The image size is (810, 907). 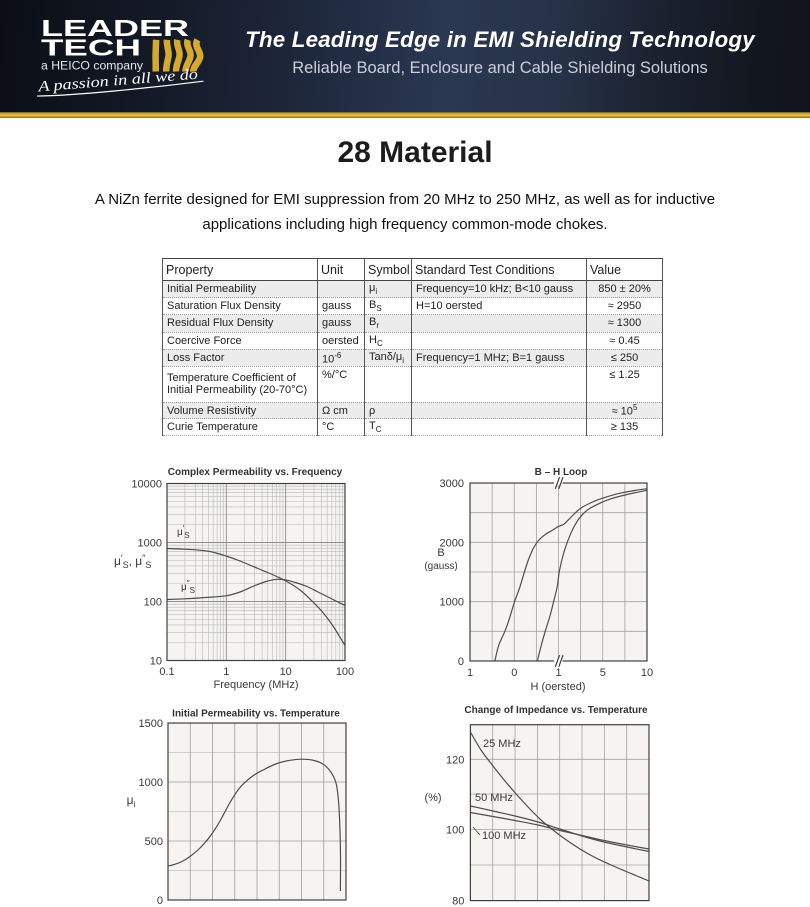 What do you see at coordinates (502, 744) in the screenshot?
I see `svg-text: 25 MHz` at bounding box center [502, 744].